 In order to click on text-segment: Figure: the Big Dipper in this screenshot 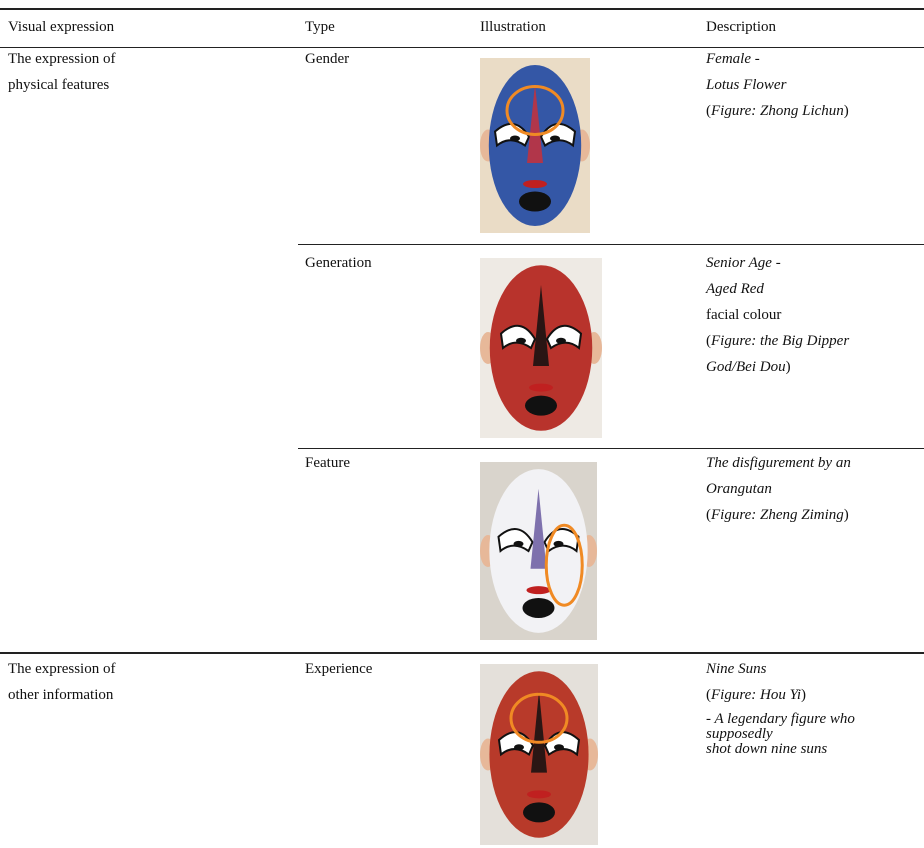, I will do `click(780, 341)`.